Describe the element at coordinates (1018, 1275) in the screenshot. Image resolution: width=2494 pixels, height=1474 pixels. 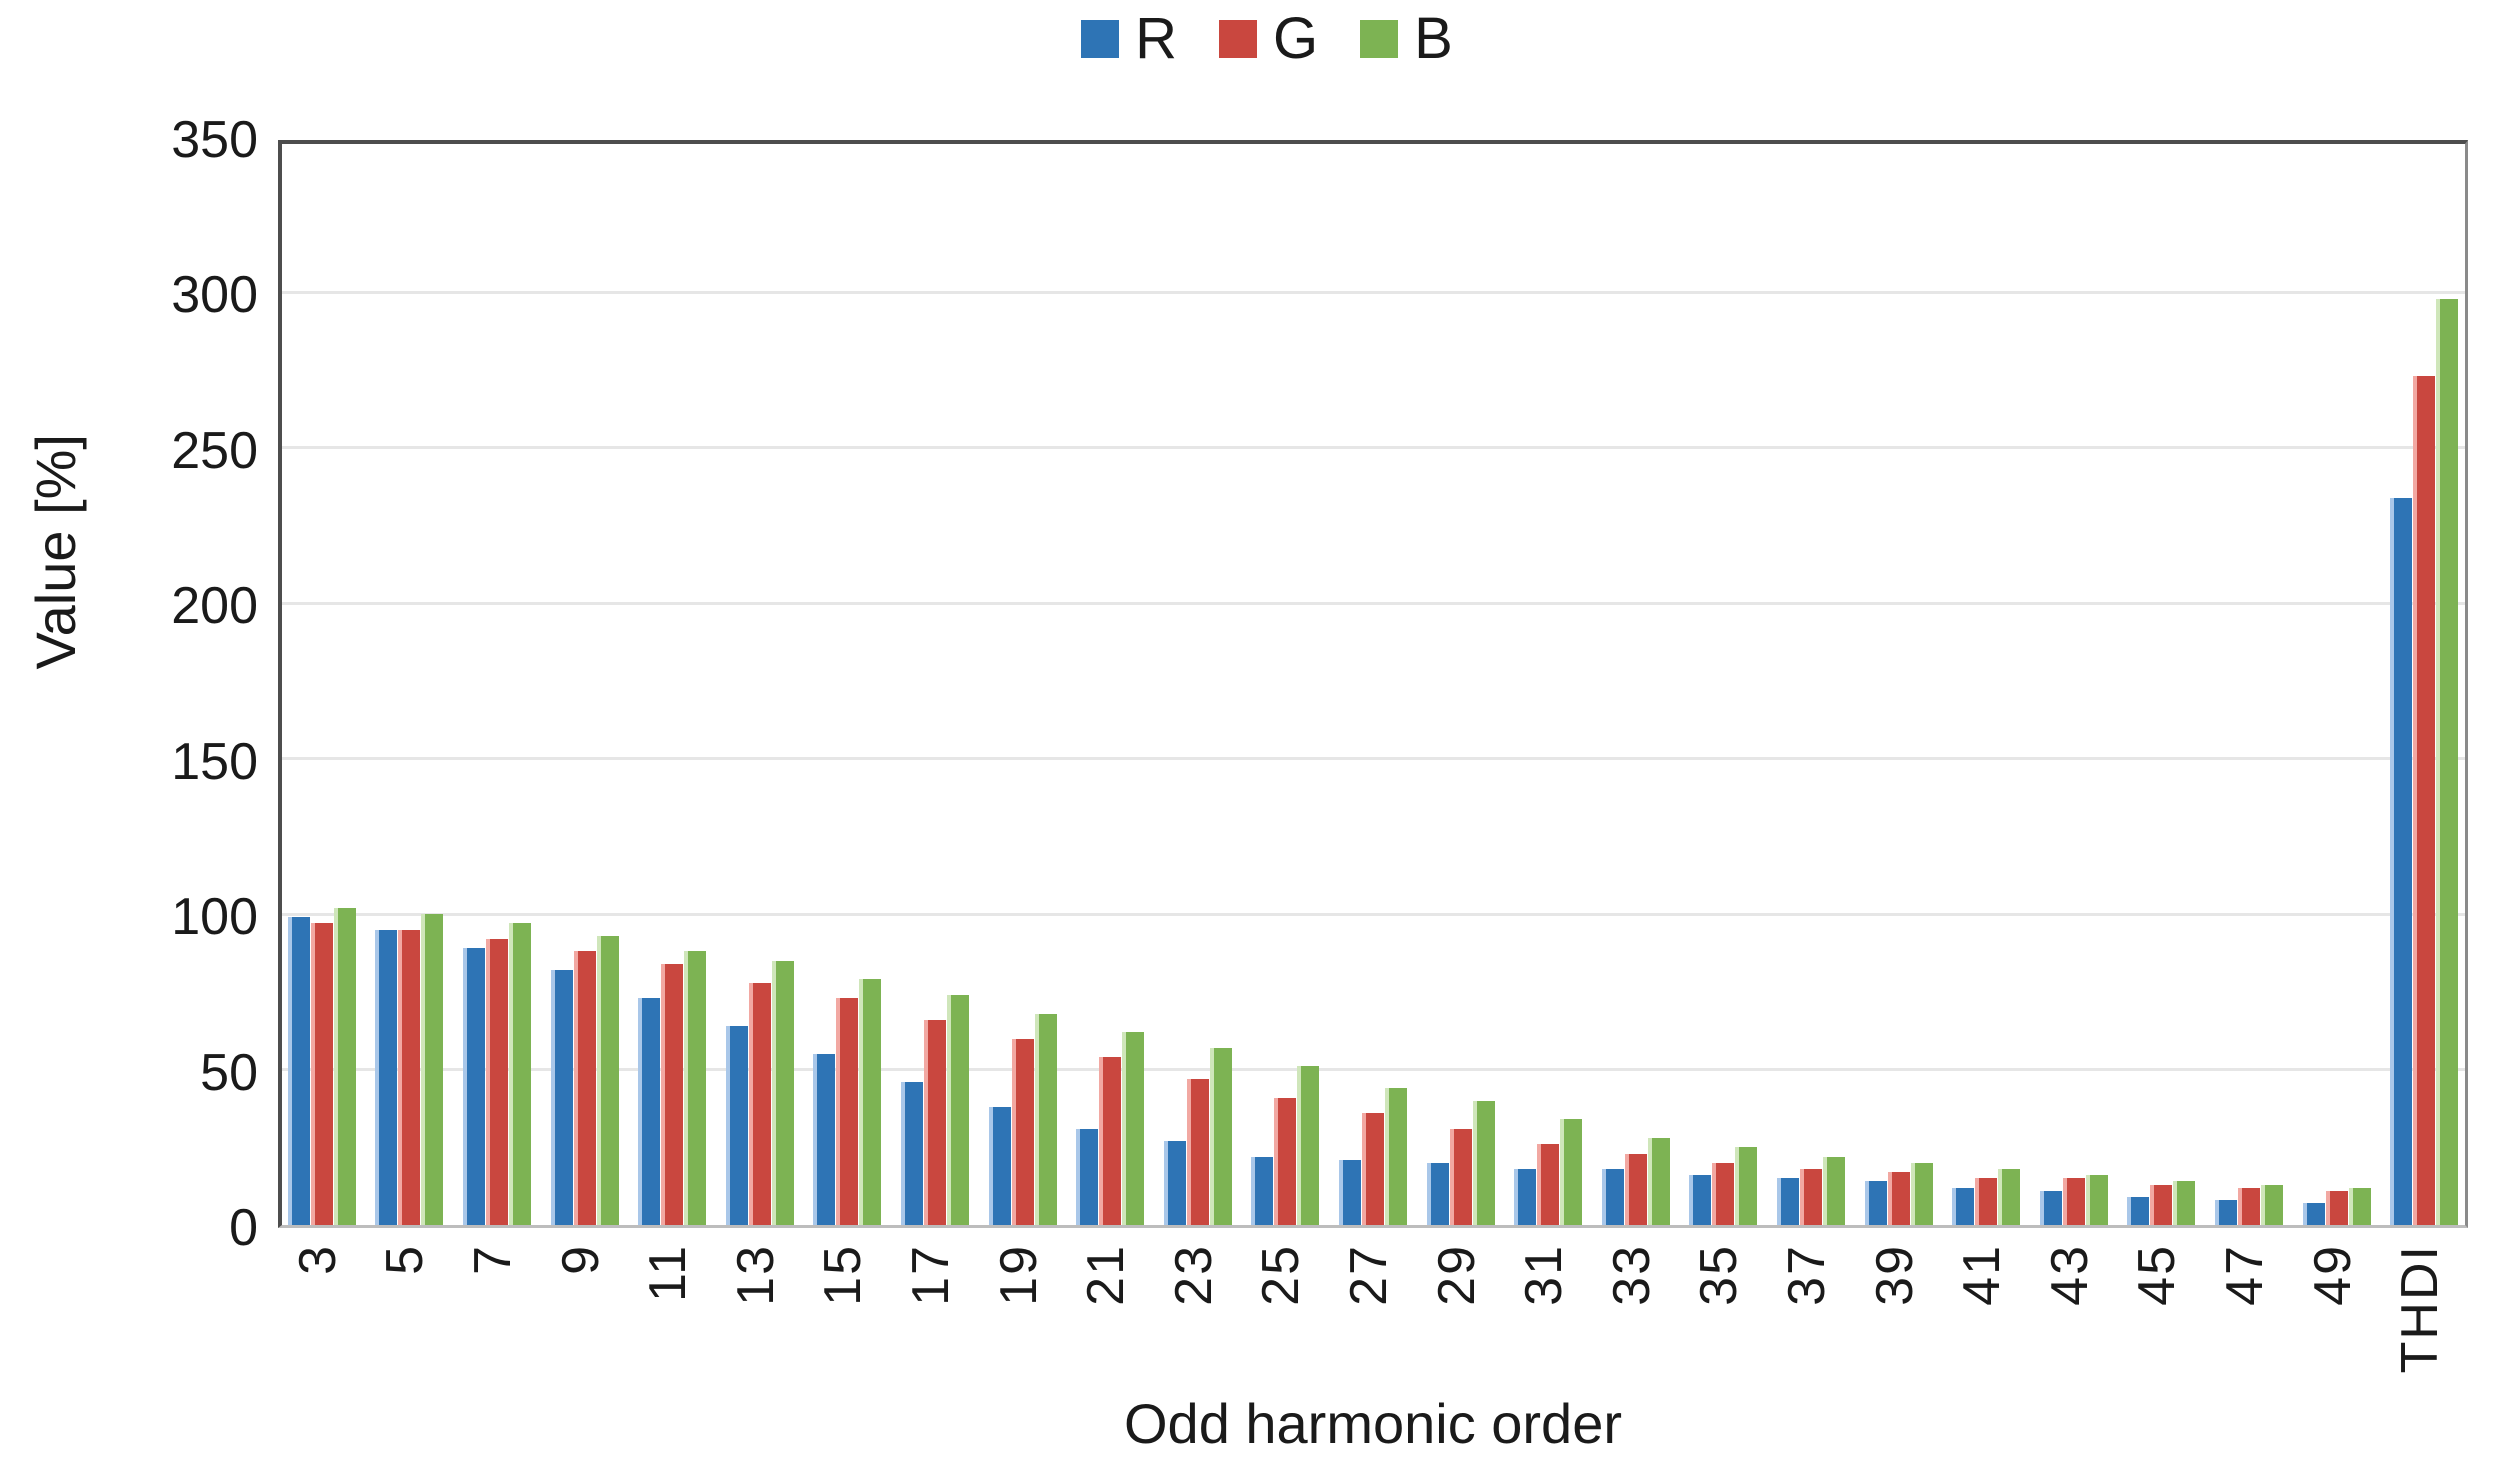
I see `x-tick-label: 19` at that location.